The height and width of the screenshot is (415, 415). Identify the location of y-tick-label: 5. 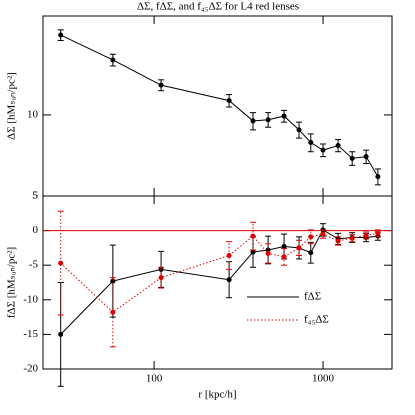
(36, 196).